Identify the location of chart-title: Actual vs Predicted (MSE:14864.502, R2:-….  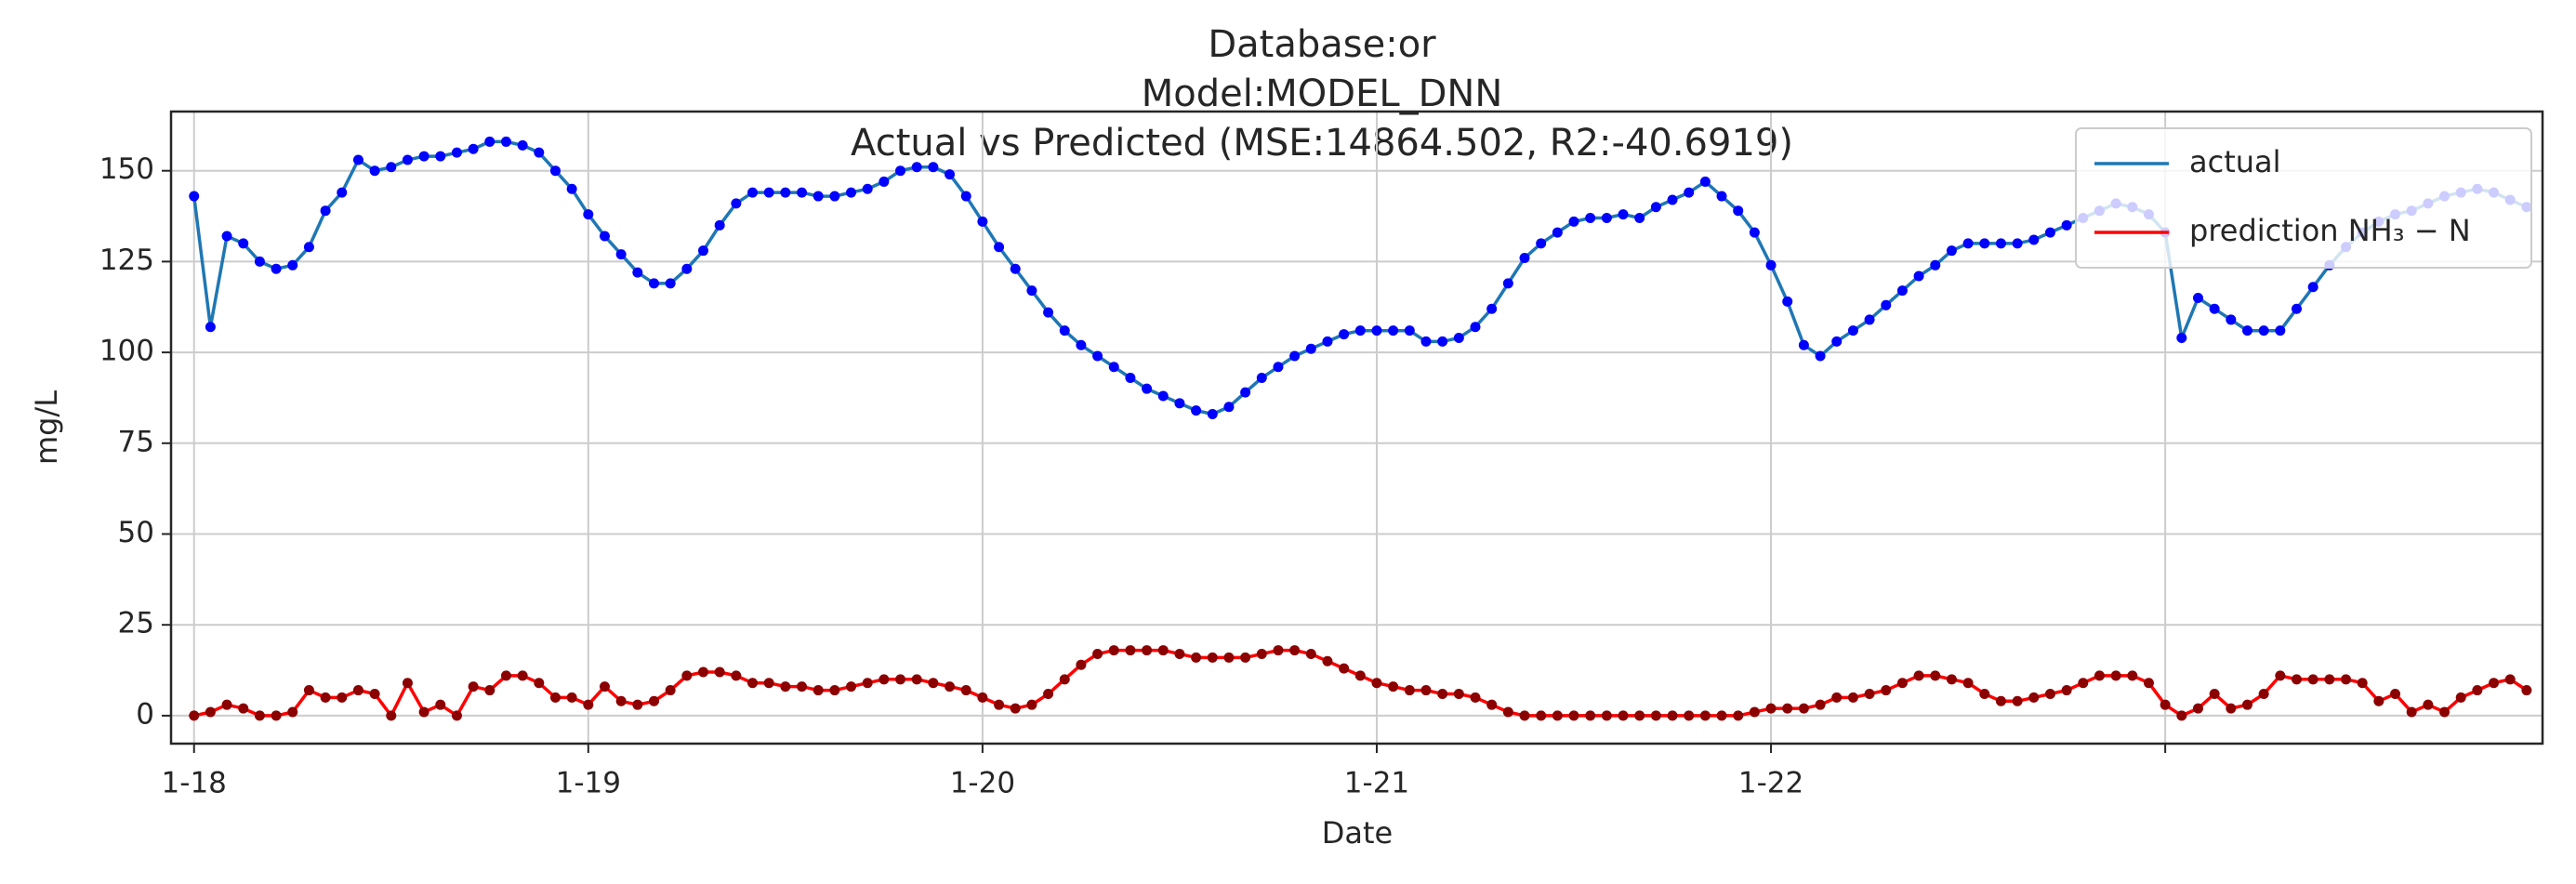
(1322, 143).